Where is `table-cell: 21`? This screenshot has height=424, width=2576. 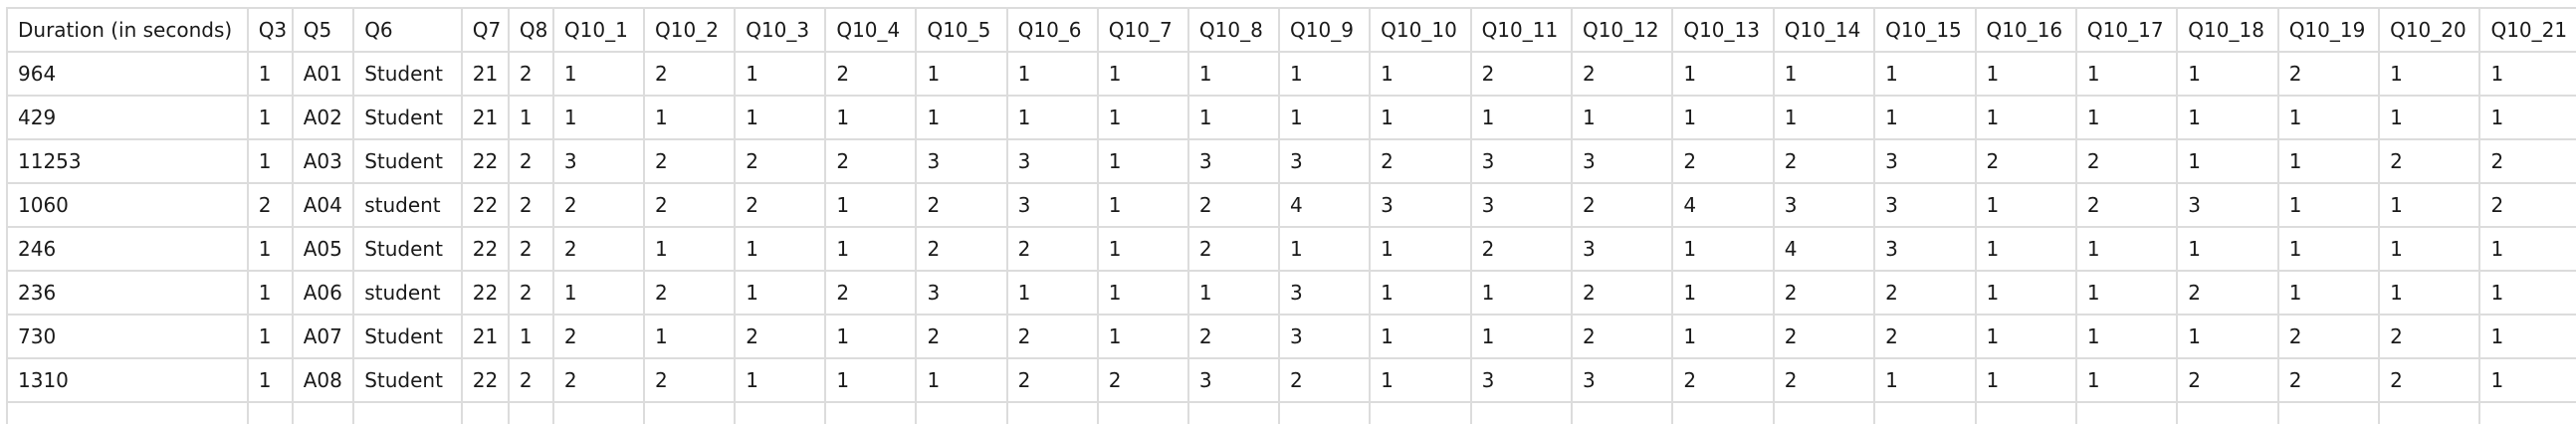
table-cell: 21 is located at coordinates (485, 337).